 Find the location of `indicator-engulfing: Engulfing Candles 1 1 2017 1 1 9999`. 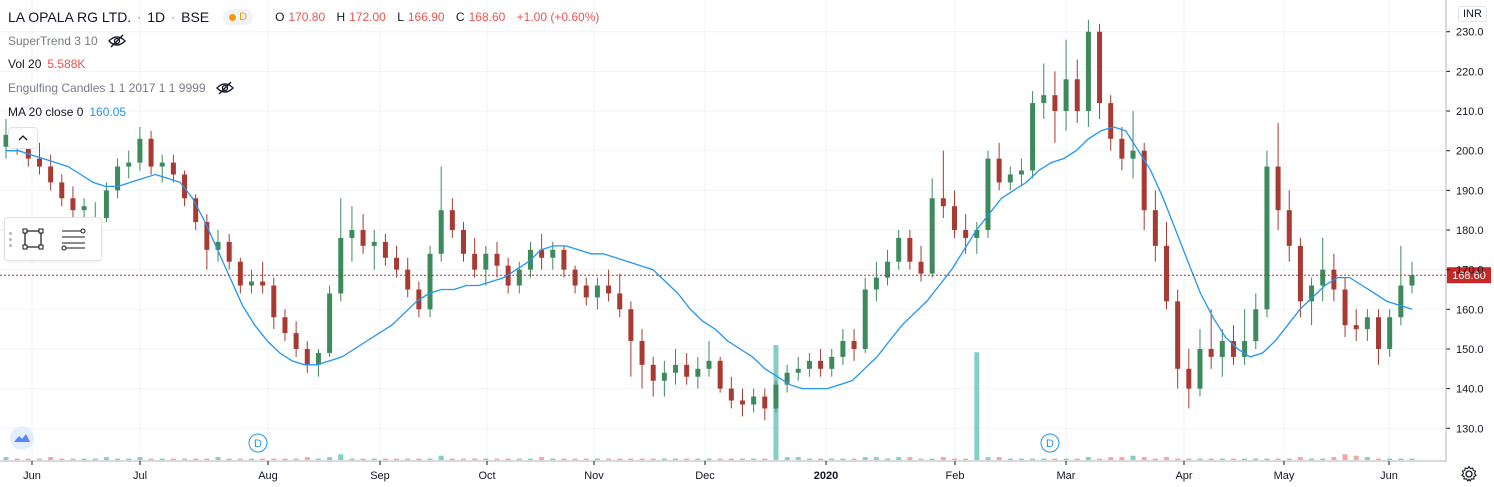

indicator-engulfing: Engulfing Candles 1 1 2017 1 1 9999 is located at coordinates (121, 88).